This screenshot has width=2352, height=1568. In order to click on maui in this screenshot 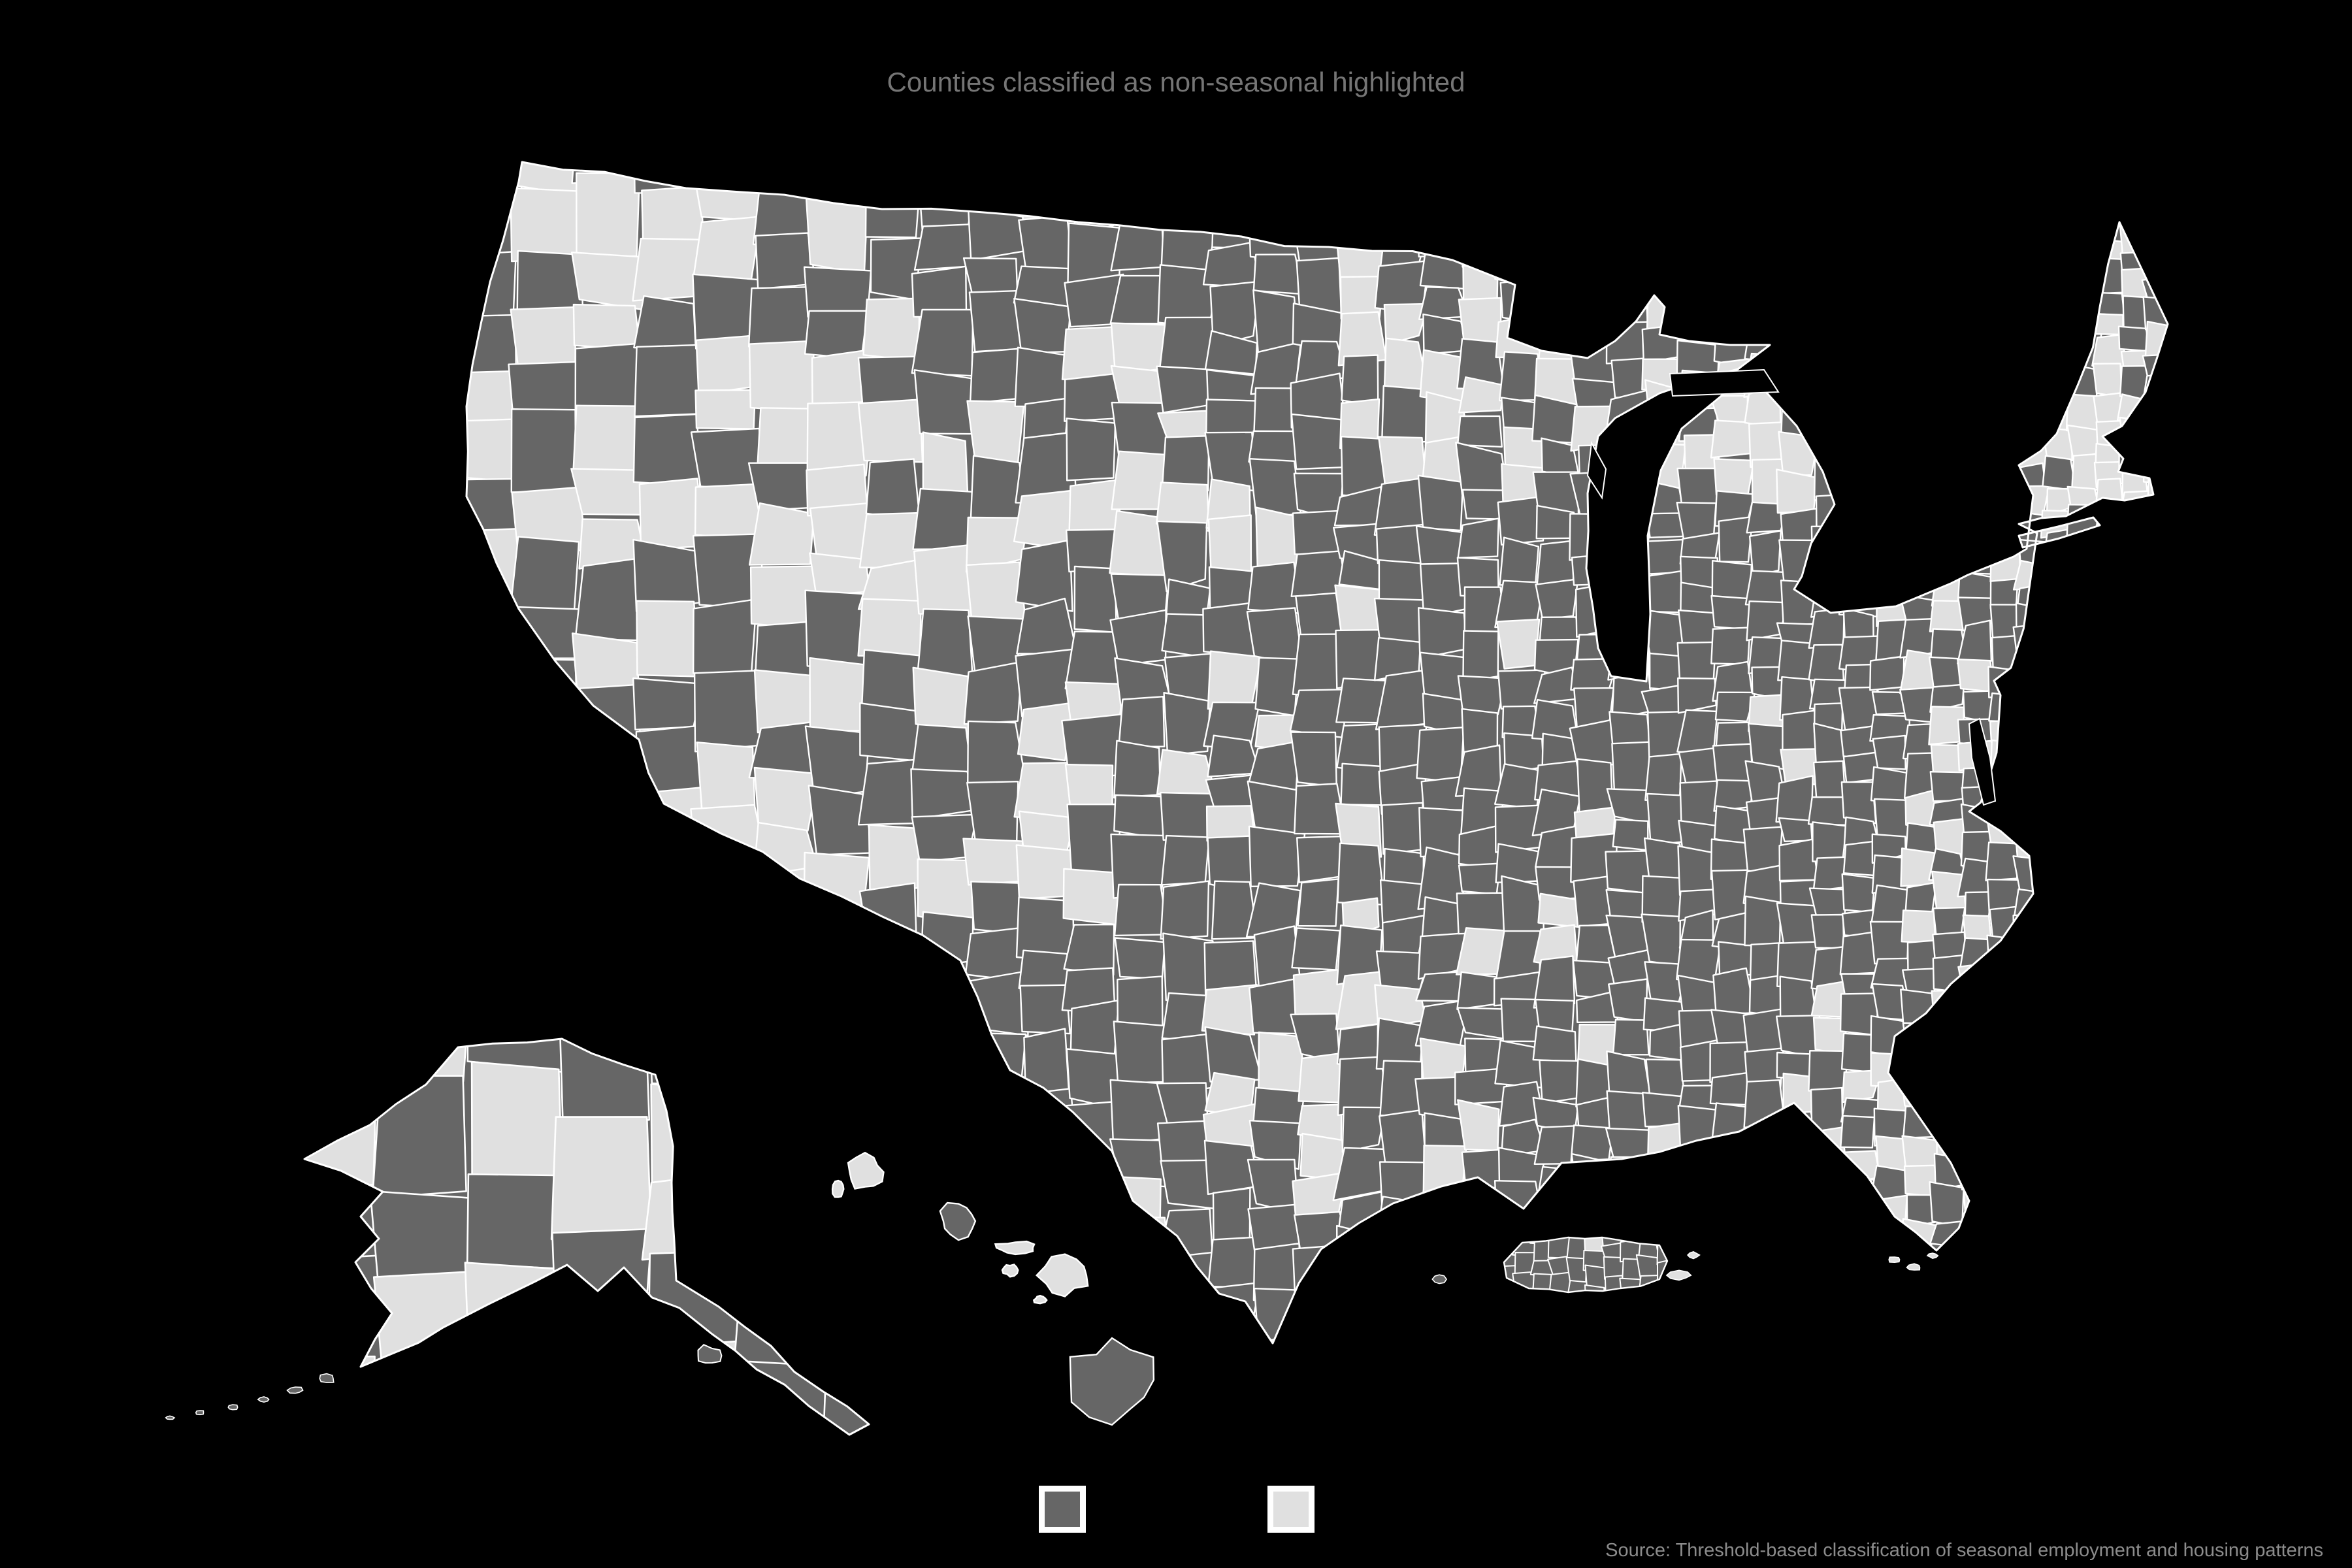, I will do `click(1062, 1275)`.